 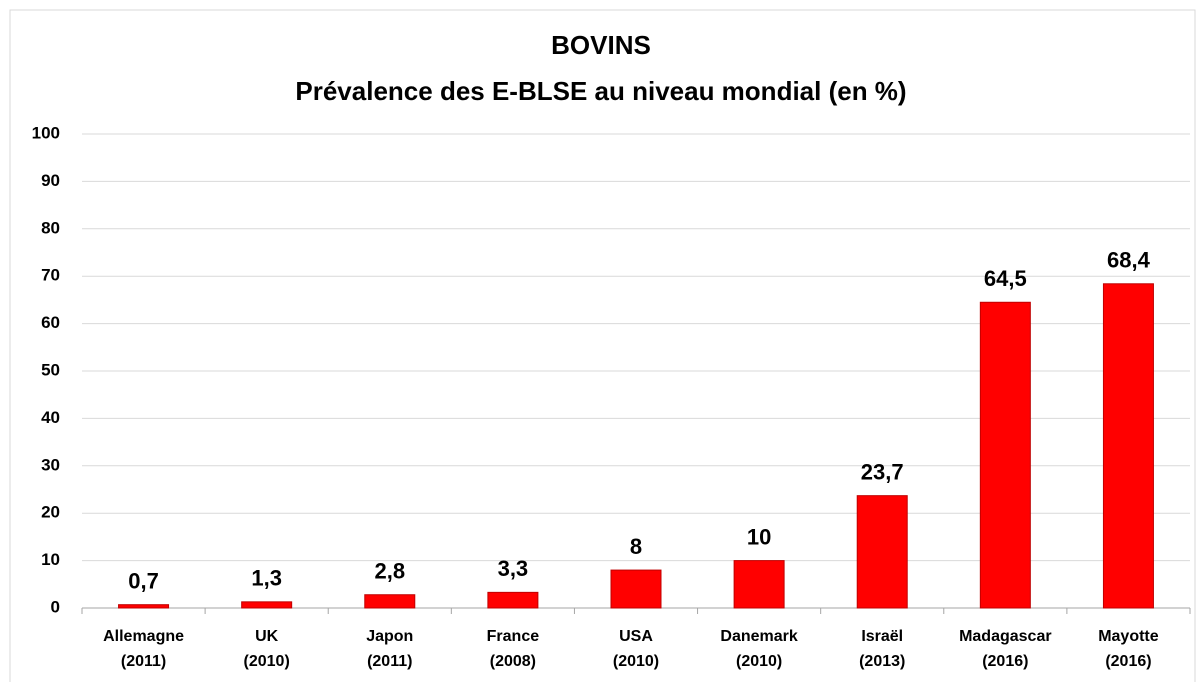 I want to click on value-label: 68,4, so click(x=1129, y=260).